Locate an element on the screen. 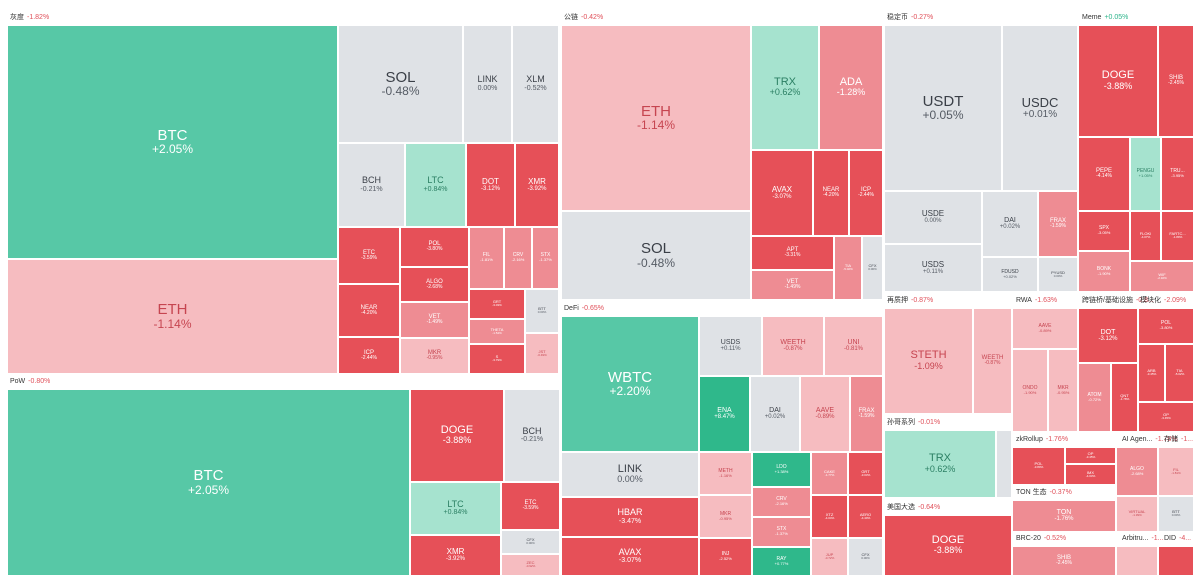  coin-tile-floki: FLOKI -4.07% is located at coordinates (1145, 236).